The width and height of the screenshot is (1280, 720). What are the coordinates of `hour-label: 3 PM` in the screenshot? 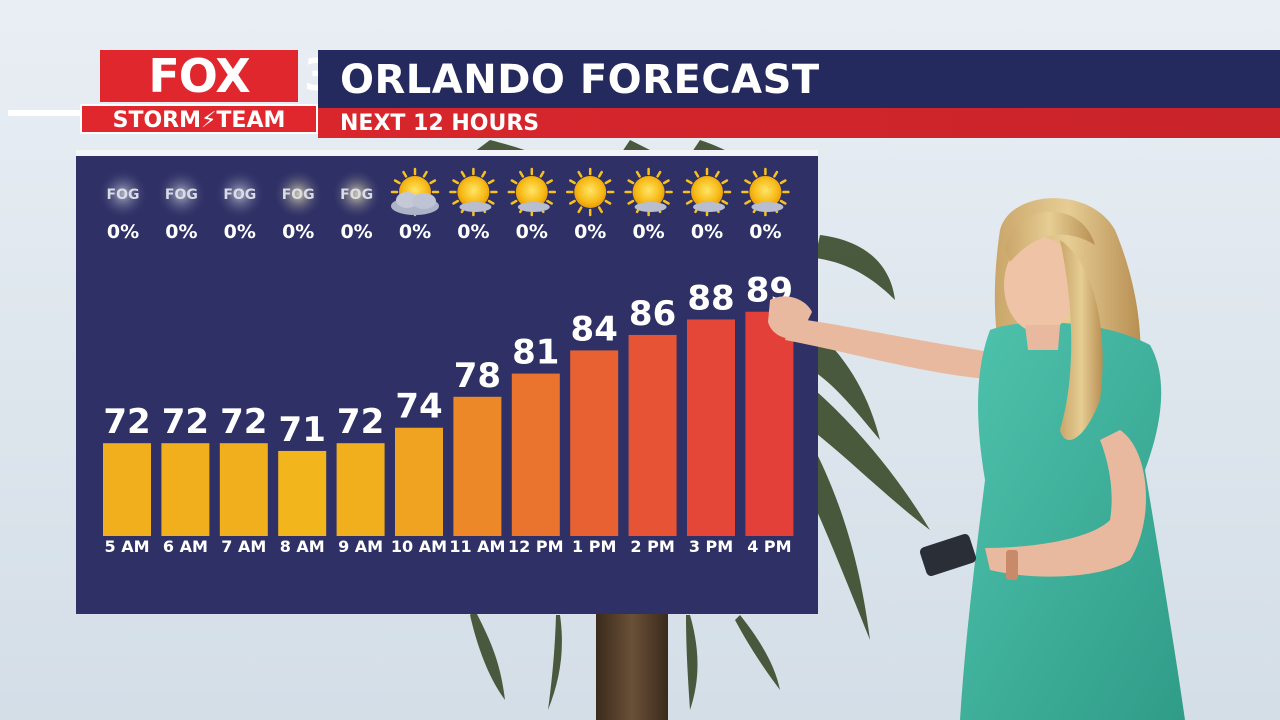 It's located at (711, 546).